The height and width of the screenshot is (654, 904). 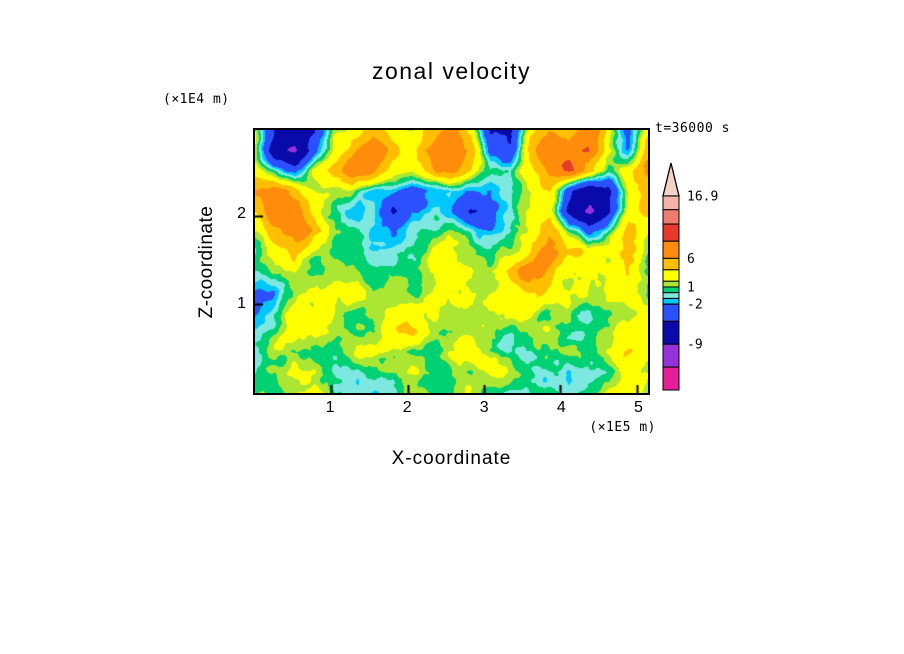 I want to click on colorbar-tick-label: -9, so click(x=695, y=345).